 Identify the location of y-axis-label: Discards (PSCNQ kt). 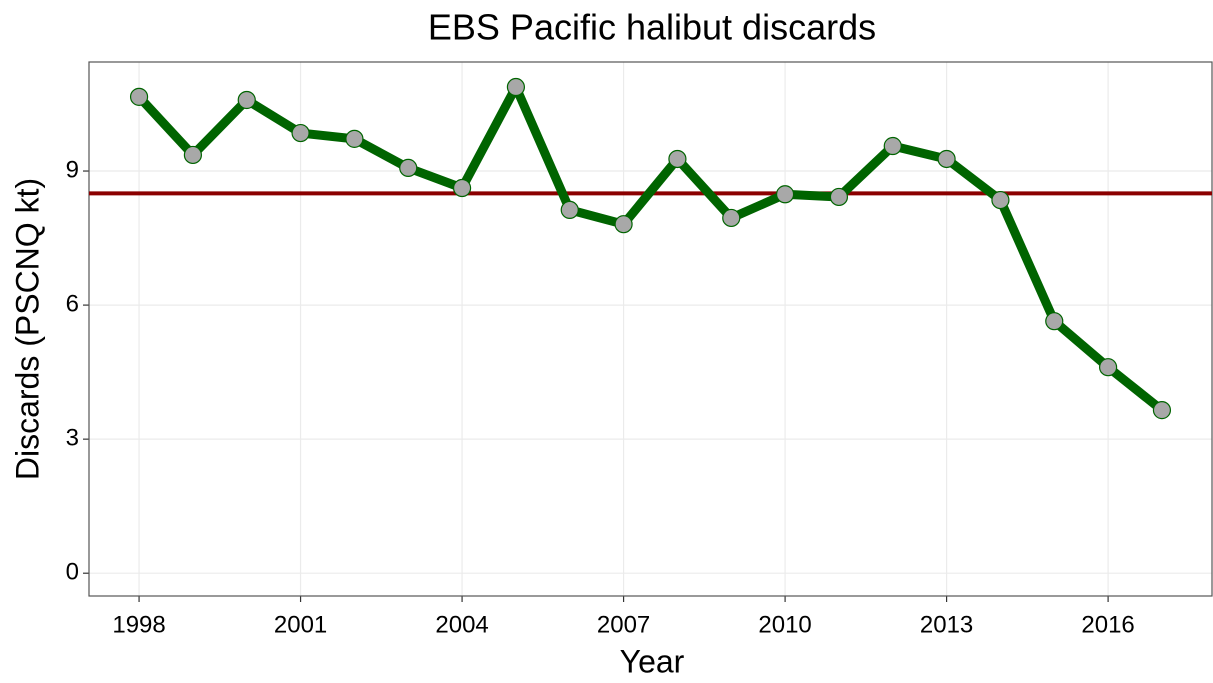
(27, 329).